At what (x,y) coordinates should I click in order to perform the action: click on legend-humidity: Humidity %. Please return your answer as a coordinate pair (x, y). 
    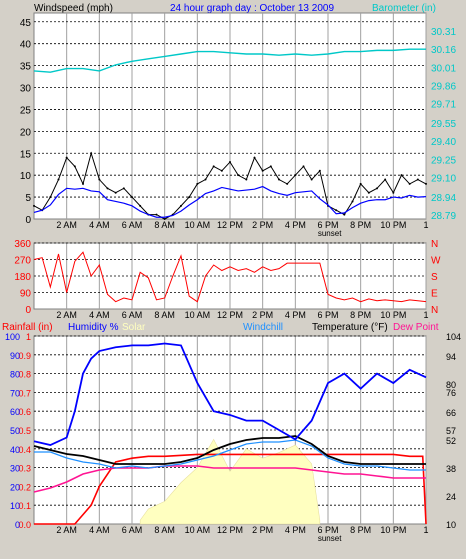
    Looking at the image, I should click on (93, 327).